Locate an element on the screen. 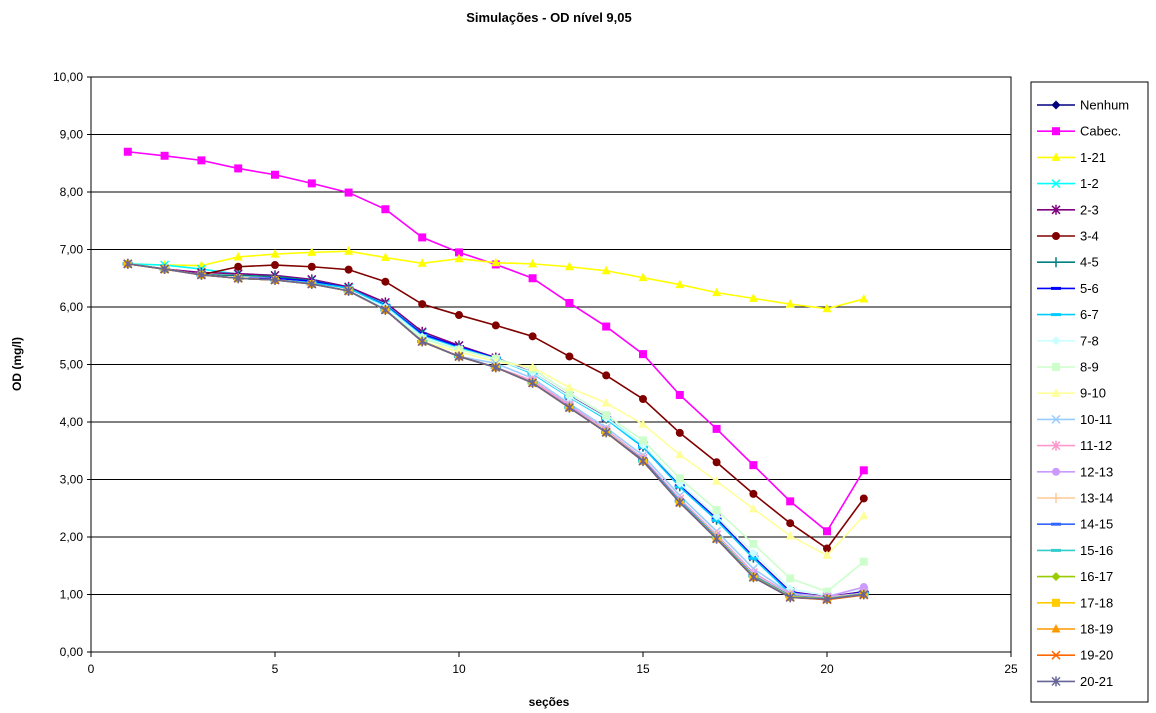  y-tick-label: 6,00 is located at coordinates (72, 307).